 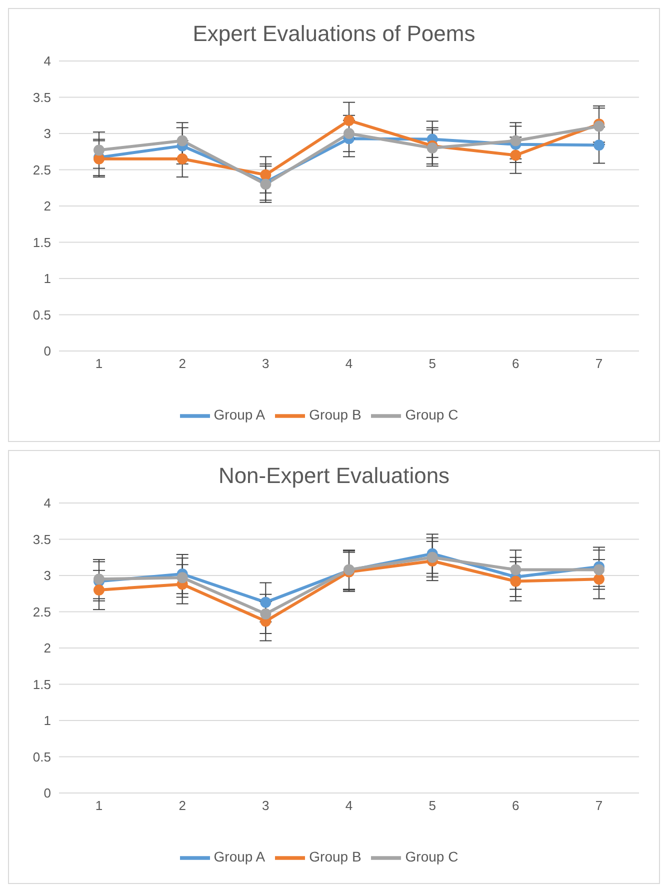 What do you see at coordinates (334, 34) in the screenshot?
I see `chart-title: Expert Evaluations of Poems` at bounding box center [334, 34].